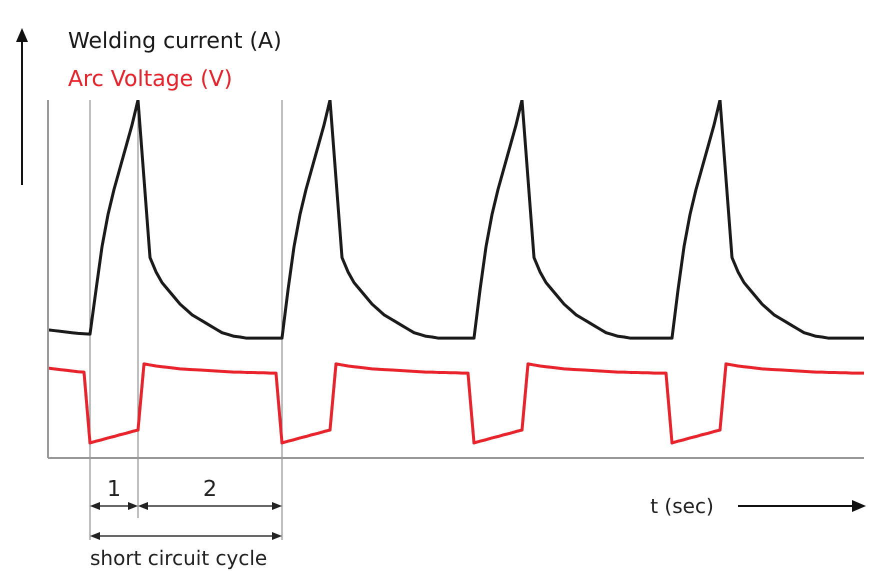 The image size is (879, 571). I want to click on text: 1, so click(114, 489).